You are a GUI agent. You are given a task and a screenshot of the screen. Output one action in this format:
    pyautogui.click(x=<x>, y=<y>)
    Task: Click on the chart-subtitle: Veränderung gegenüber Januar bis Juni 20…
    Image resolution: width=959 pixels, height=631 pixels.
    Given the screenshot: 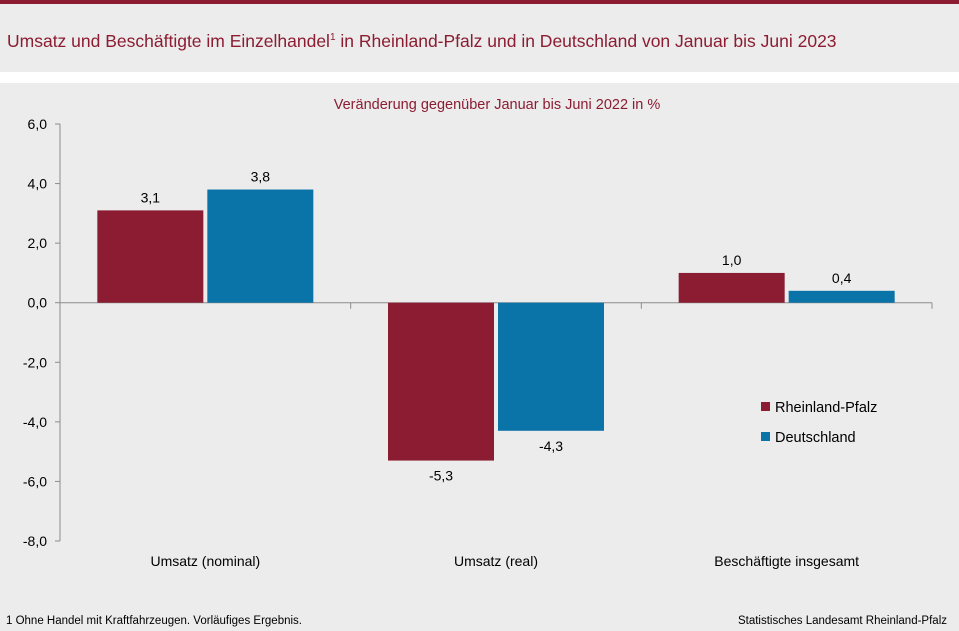 What is the action you would take?
    pyautogui.click(x=497, y=105)
    